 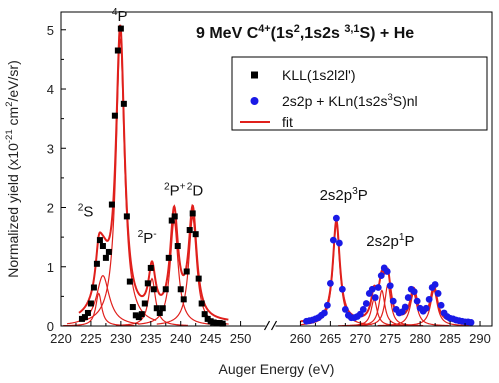 I want to click on x-tick-label: 225, so click(x=91, y=338).